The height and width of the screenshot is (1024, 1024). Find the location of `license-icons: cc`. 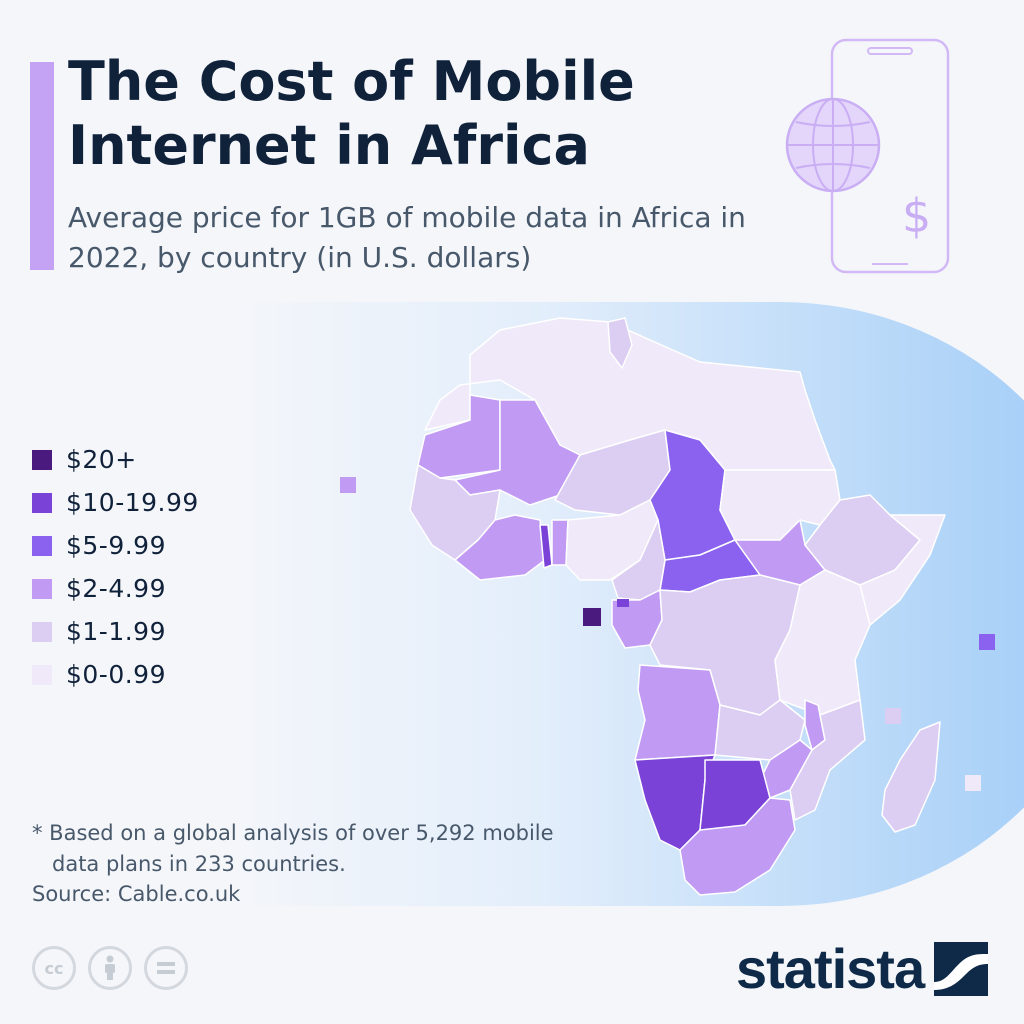

license-icons: cc is located at coordinates (110, 968).